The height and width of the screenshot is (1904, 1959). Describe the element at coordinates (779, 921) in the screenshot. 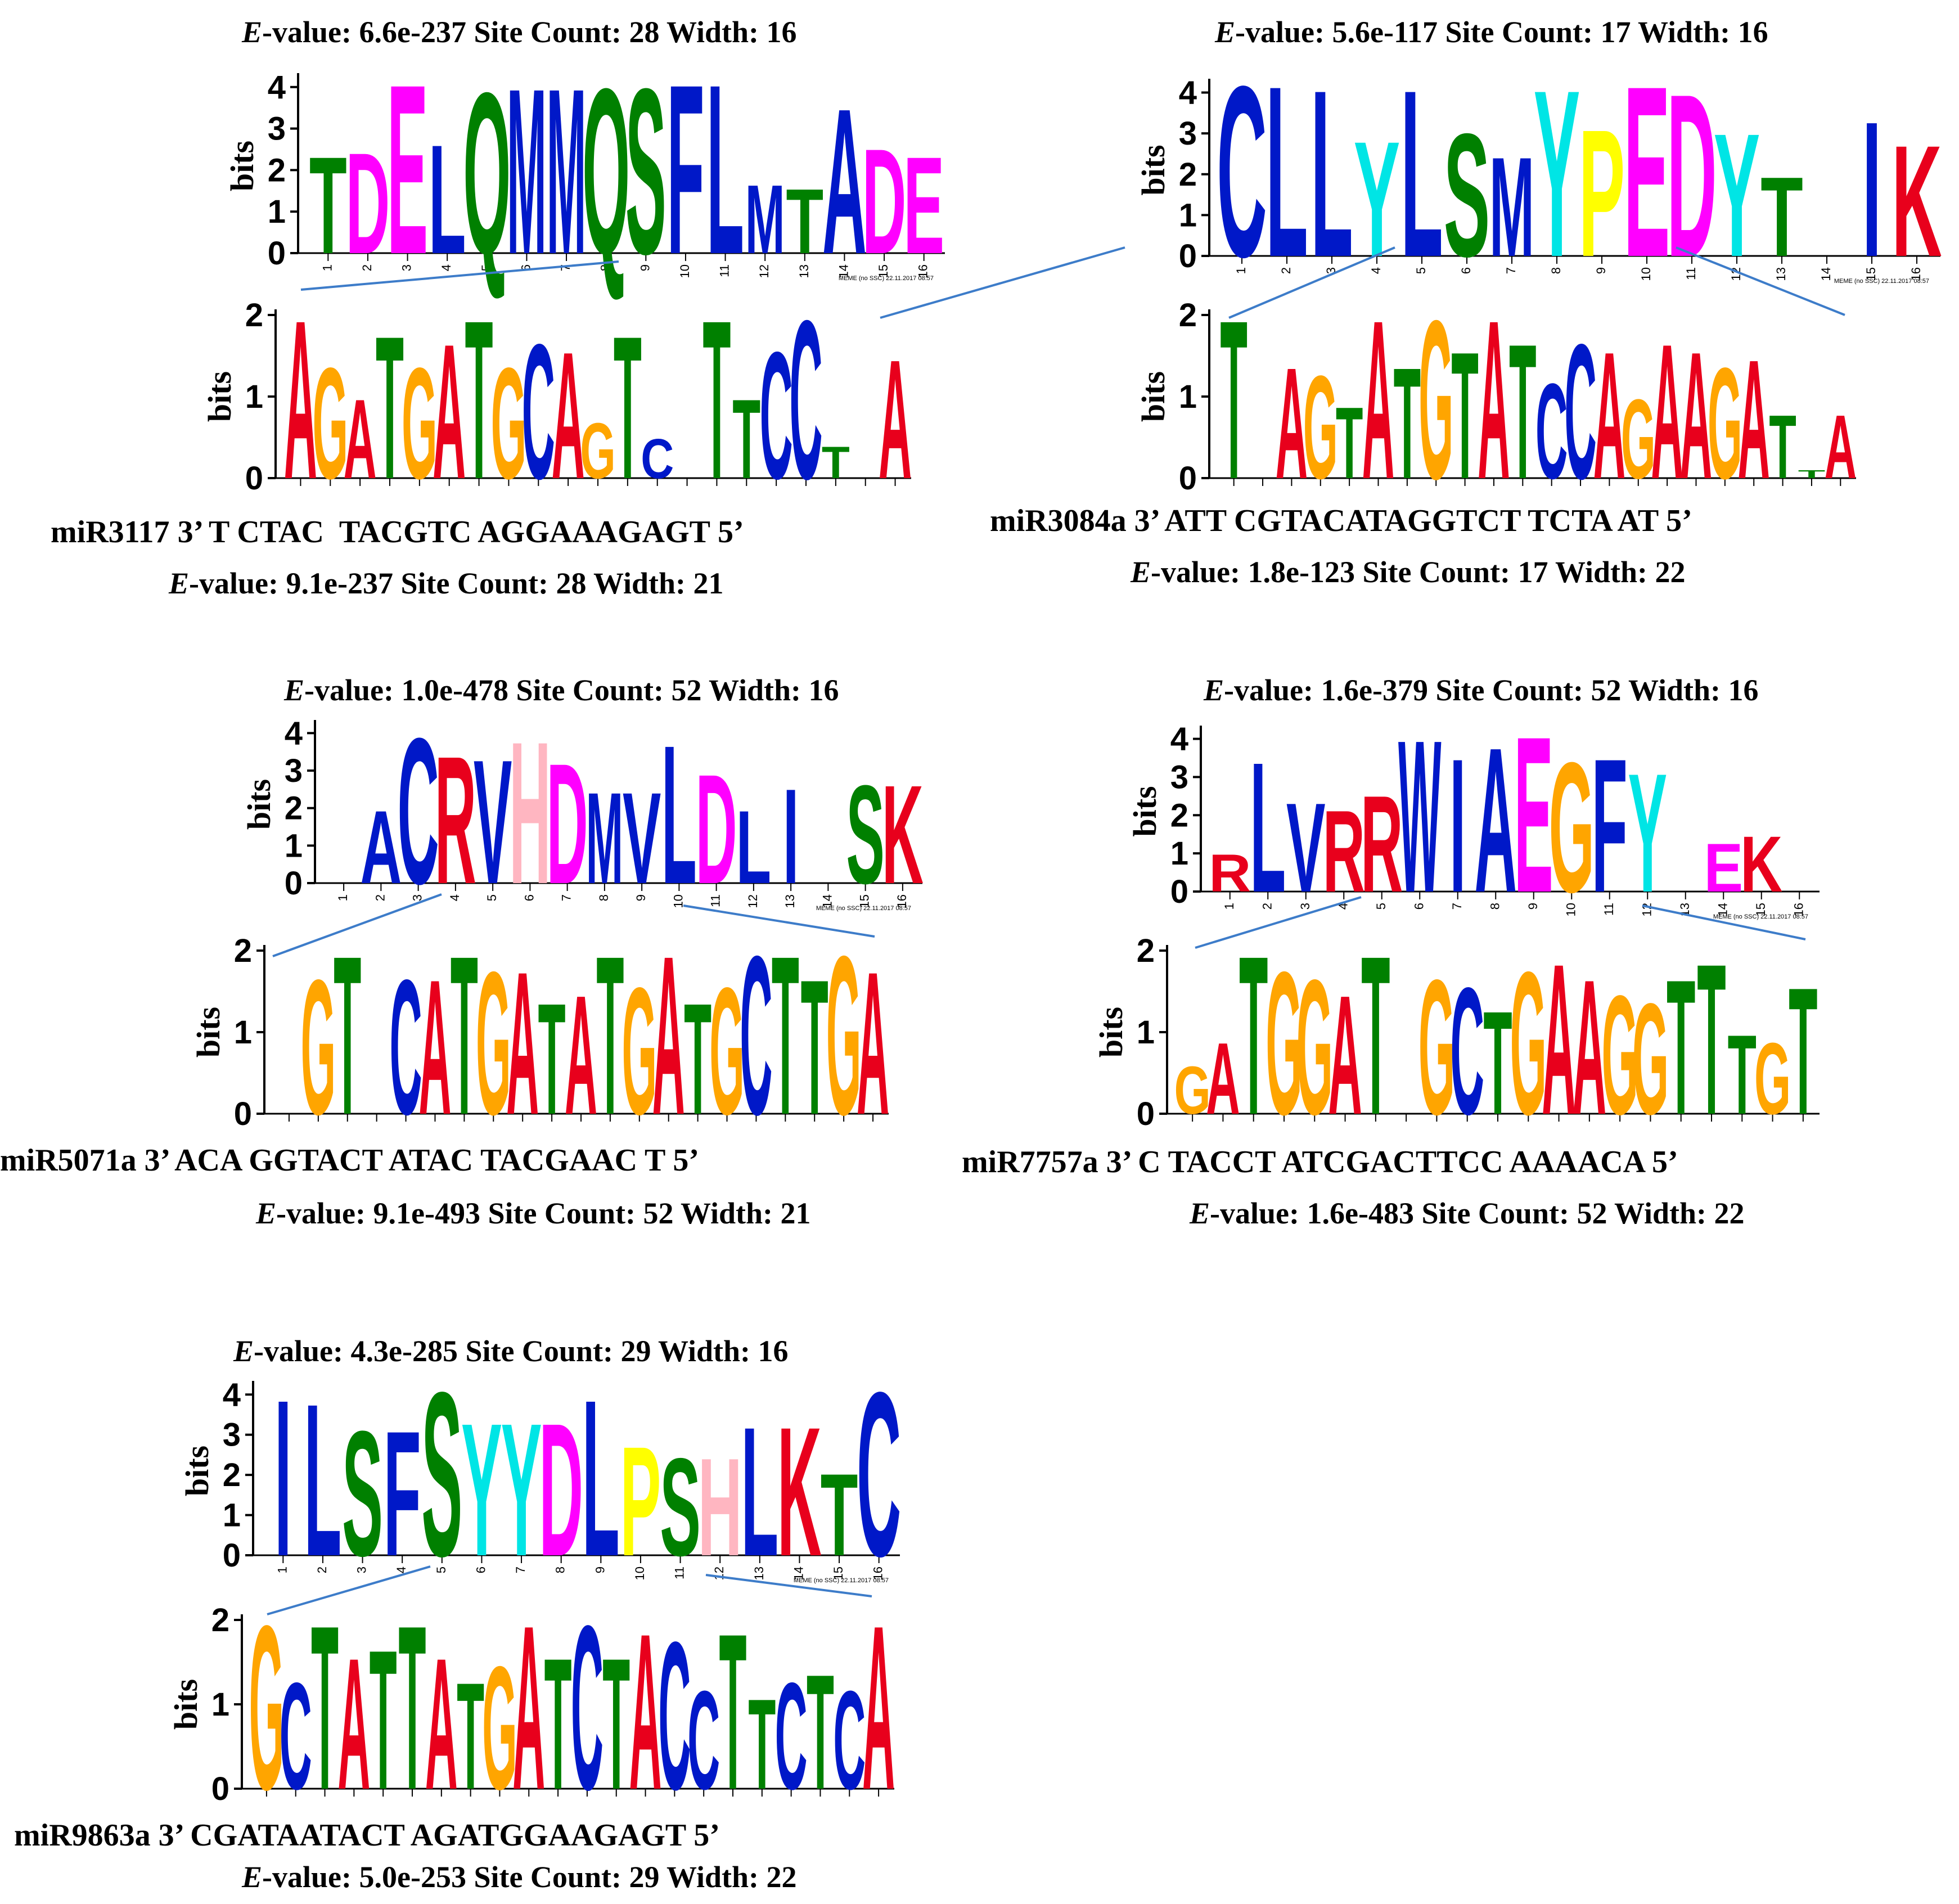

I see `connector-line-right` at that location.